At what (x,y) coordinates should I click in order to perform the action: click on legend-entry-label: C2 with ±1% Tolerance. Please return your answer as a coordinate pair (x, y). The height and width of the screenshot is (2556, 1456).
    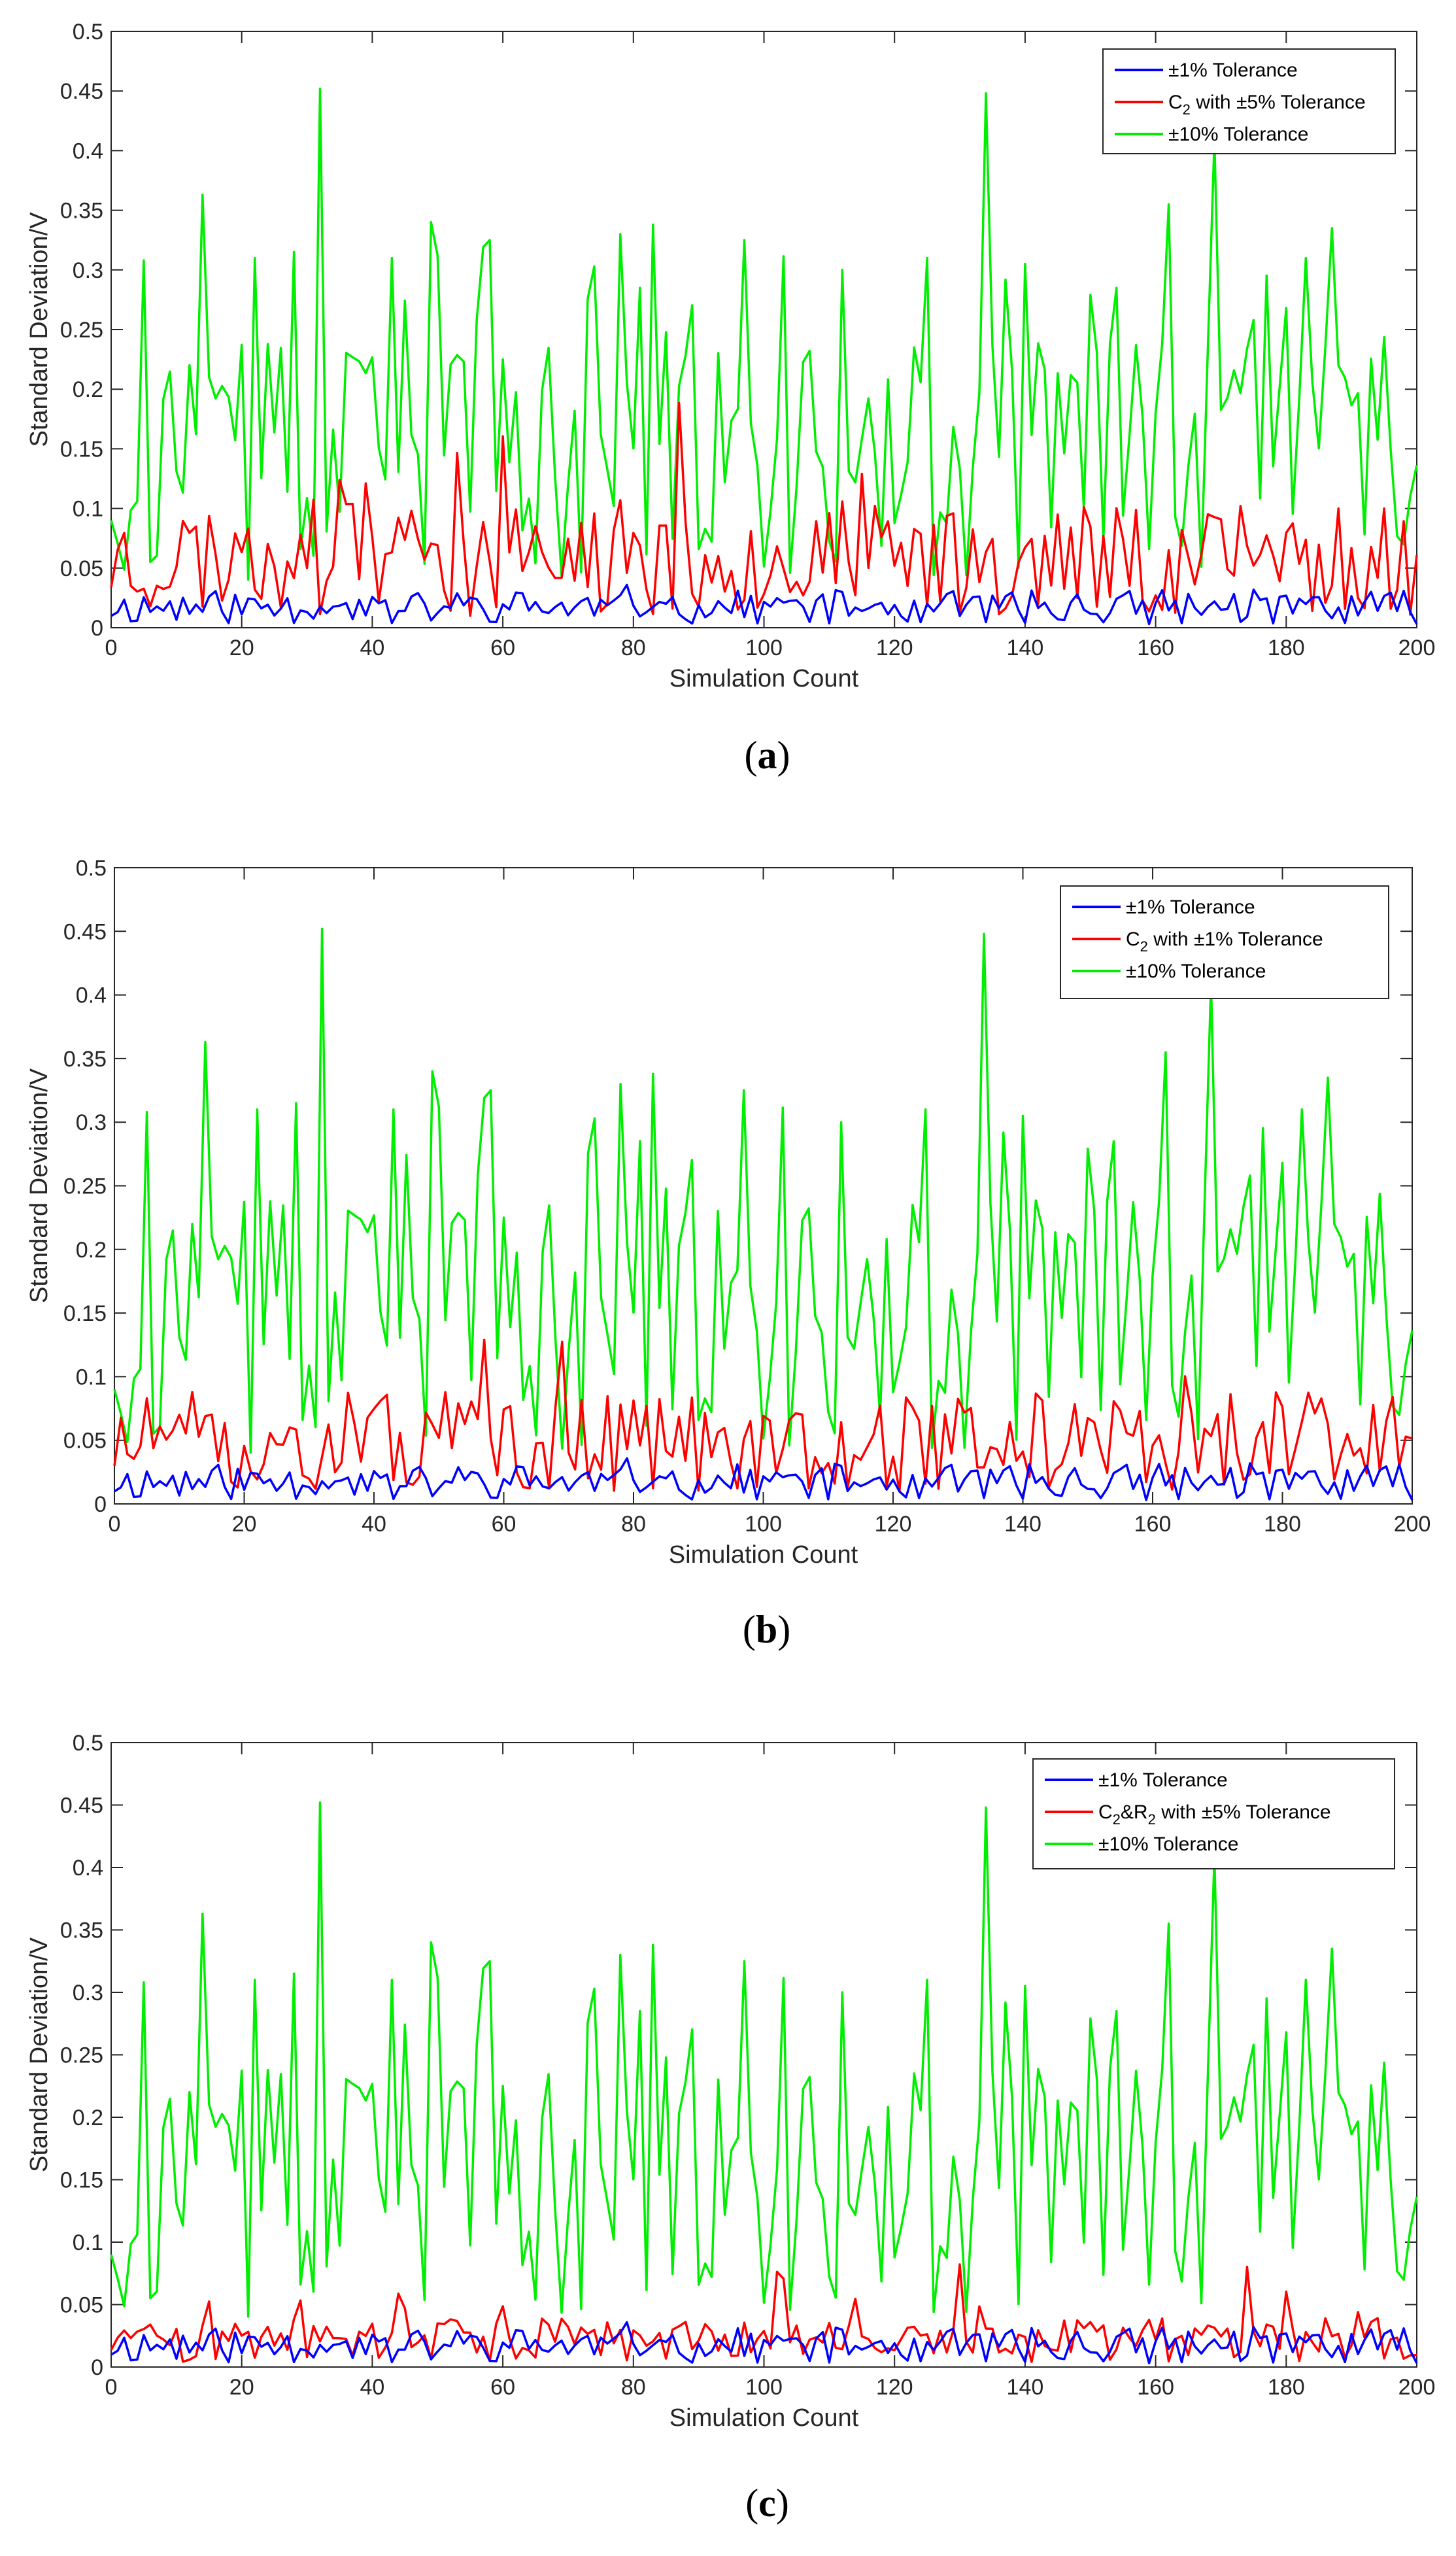
    Looking at the image, I should click on (1224, 942).